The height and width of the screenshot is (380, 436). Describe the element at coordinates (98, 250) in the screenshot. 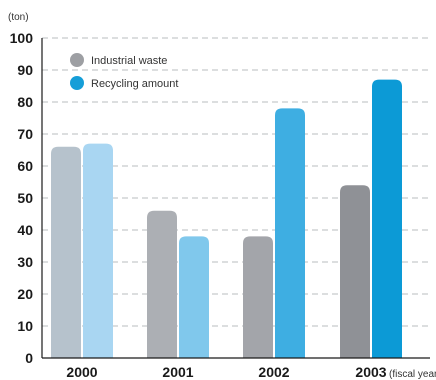

I see `bar-recycling-amount-2000` at that location.